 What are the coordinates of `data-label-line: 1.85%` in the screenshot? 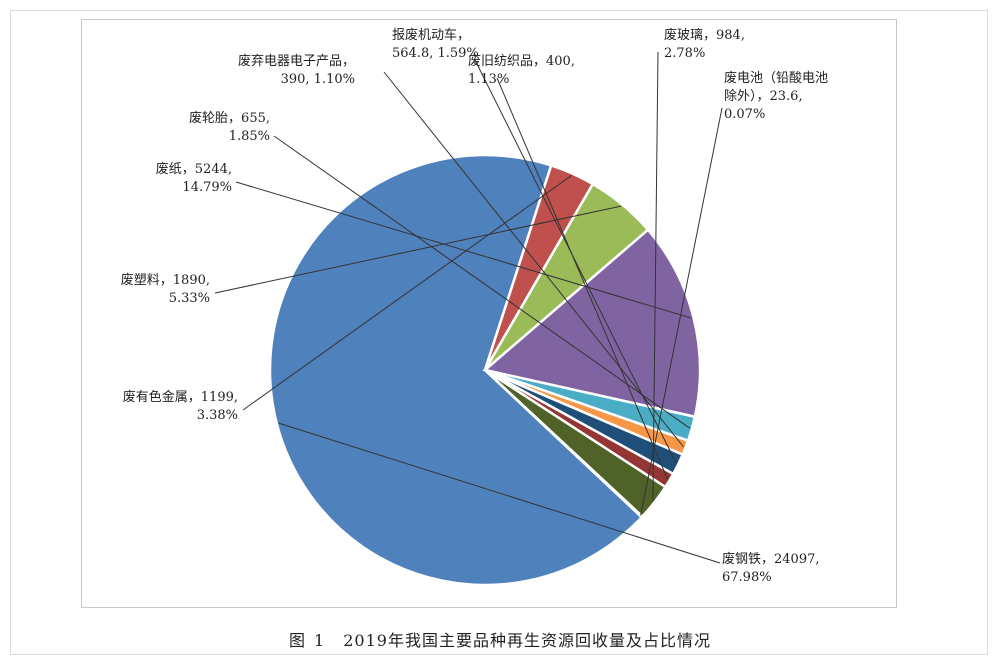 It's located at (249, 136).